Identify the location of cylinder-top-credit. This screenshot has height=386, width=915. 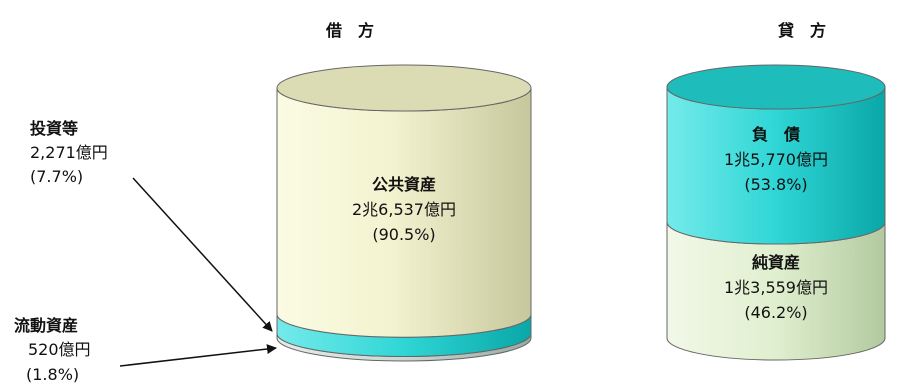
(776, 87).